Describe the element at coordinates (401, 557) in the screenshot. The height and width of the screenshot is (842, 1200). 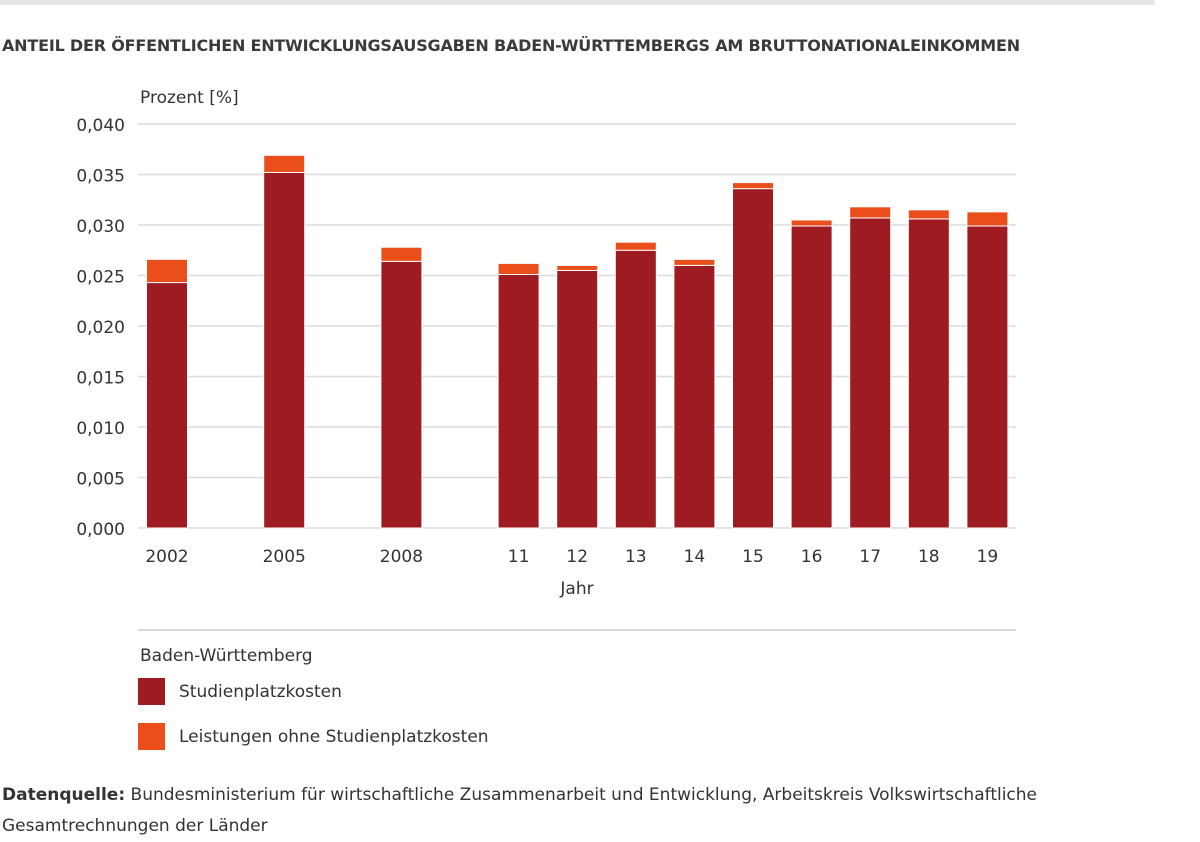
I see `x-tick-label: 2008` at that location.